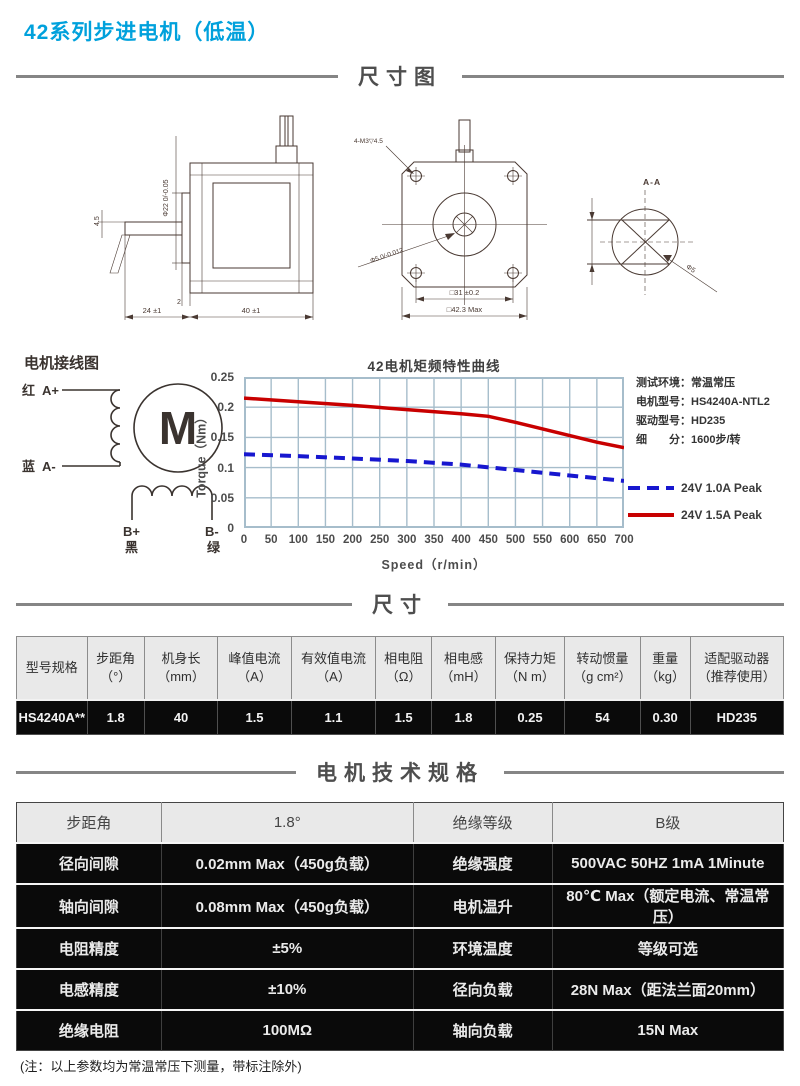  Describe the element at coordinates (703, 402) in the screenshot. I see `motor-model-line: 电机型号：HS4240A-NTL2` at that location.